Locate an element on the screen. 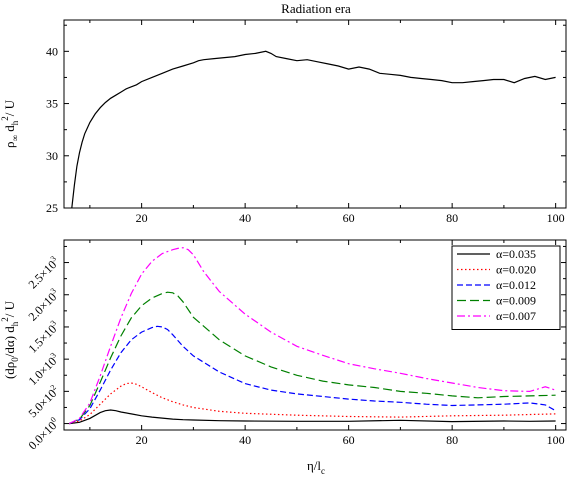  top-x-tick-label: 80 is located at coordinates (452, 218).